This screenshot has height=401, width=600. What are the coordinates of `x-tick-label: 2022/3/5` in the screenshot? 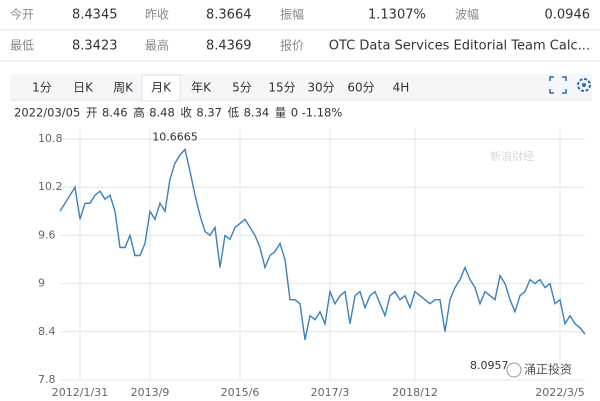 It's located at (559, 392).